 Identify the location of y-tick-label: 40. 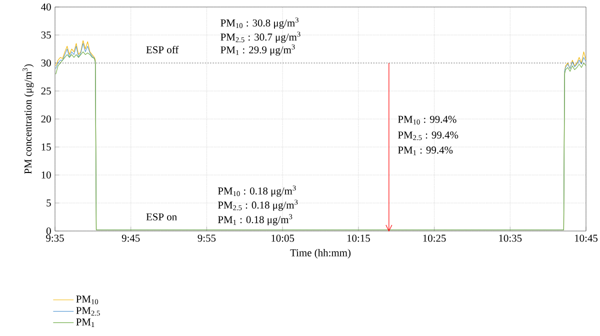
(46, 7).